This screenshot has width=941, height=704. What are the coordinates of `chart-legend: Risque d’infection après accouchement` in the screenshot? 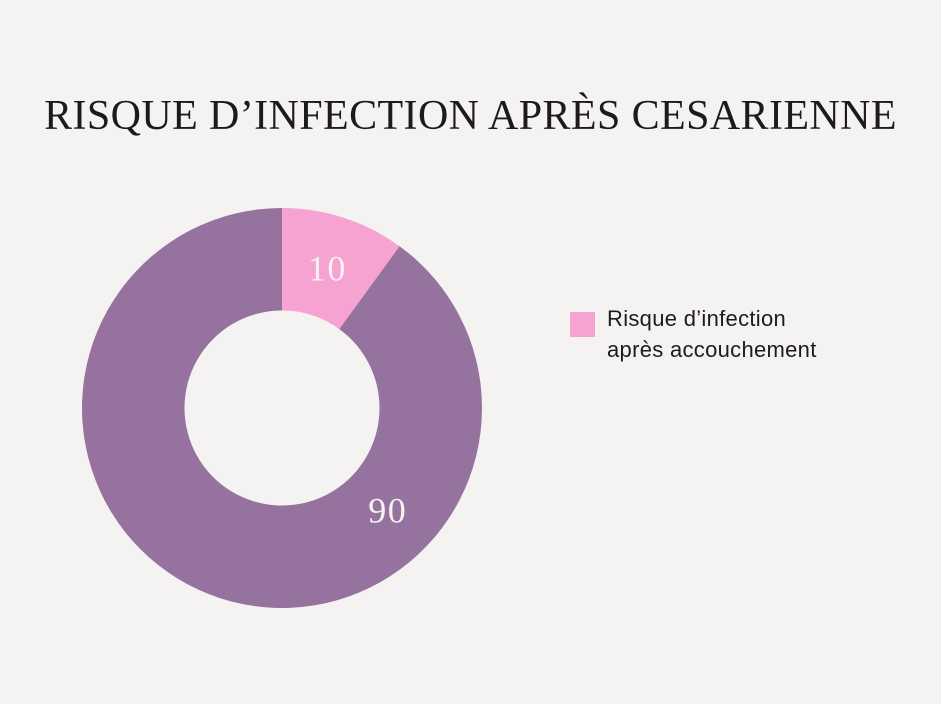 It's located at (693, 334).